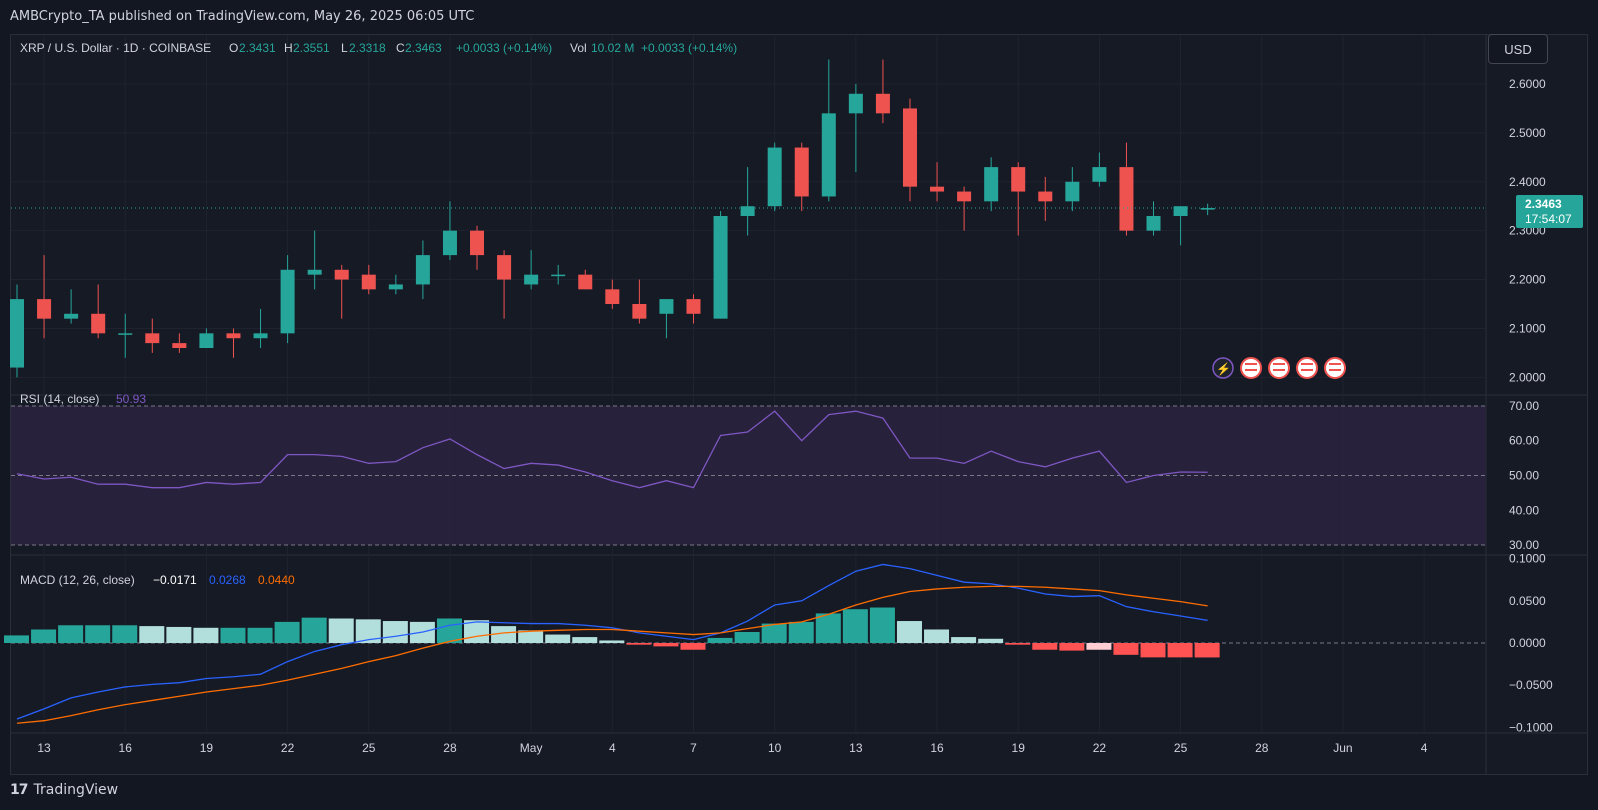 Image resolution: width=1598 pixels, height=810 pixels. I want to click on legend-h-value: 2.3551, so click(311, 48).